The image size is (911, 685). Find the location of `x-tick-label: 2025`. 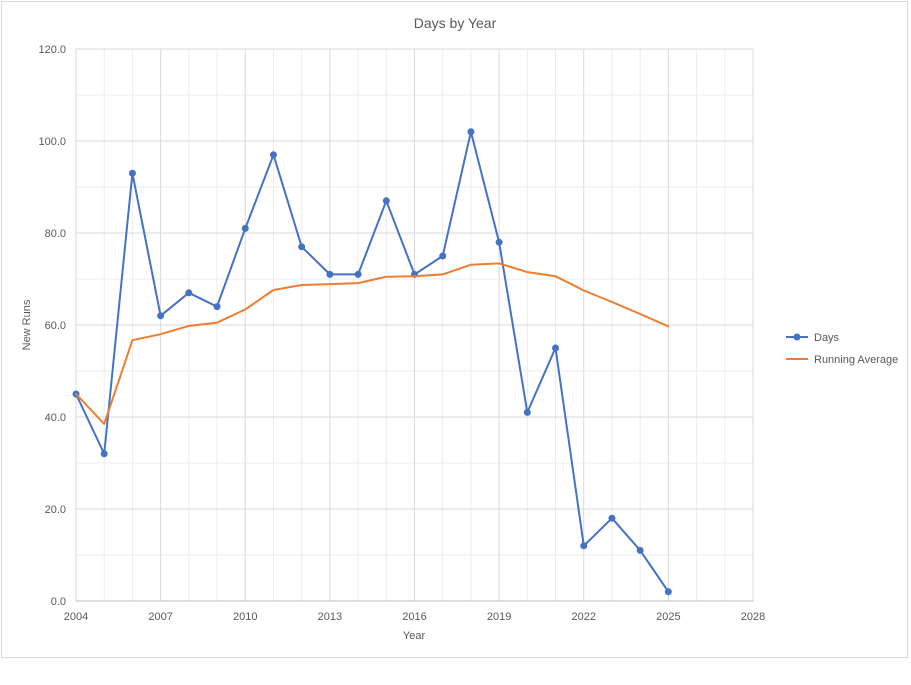

x-tick-label: 2025 is located at coordinates (668, 617).